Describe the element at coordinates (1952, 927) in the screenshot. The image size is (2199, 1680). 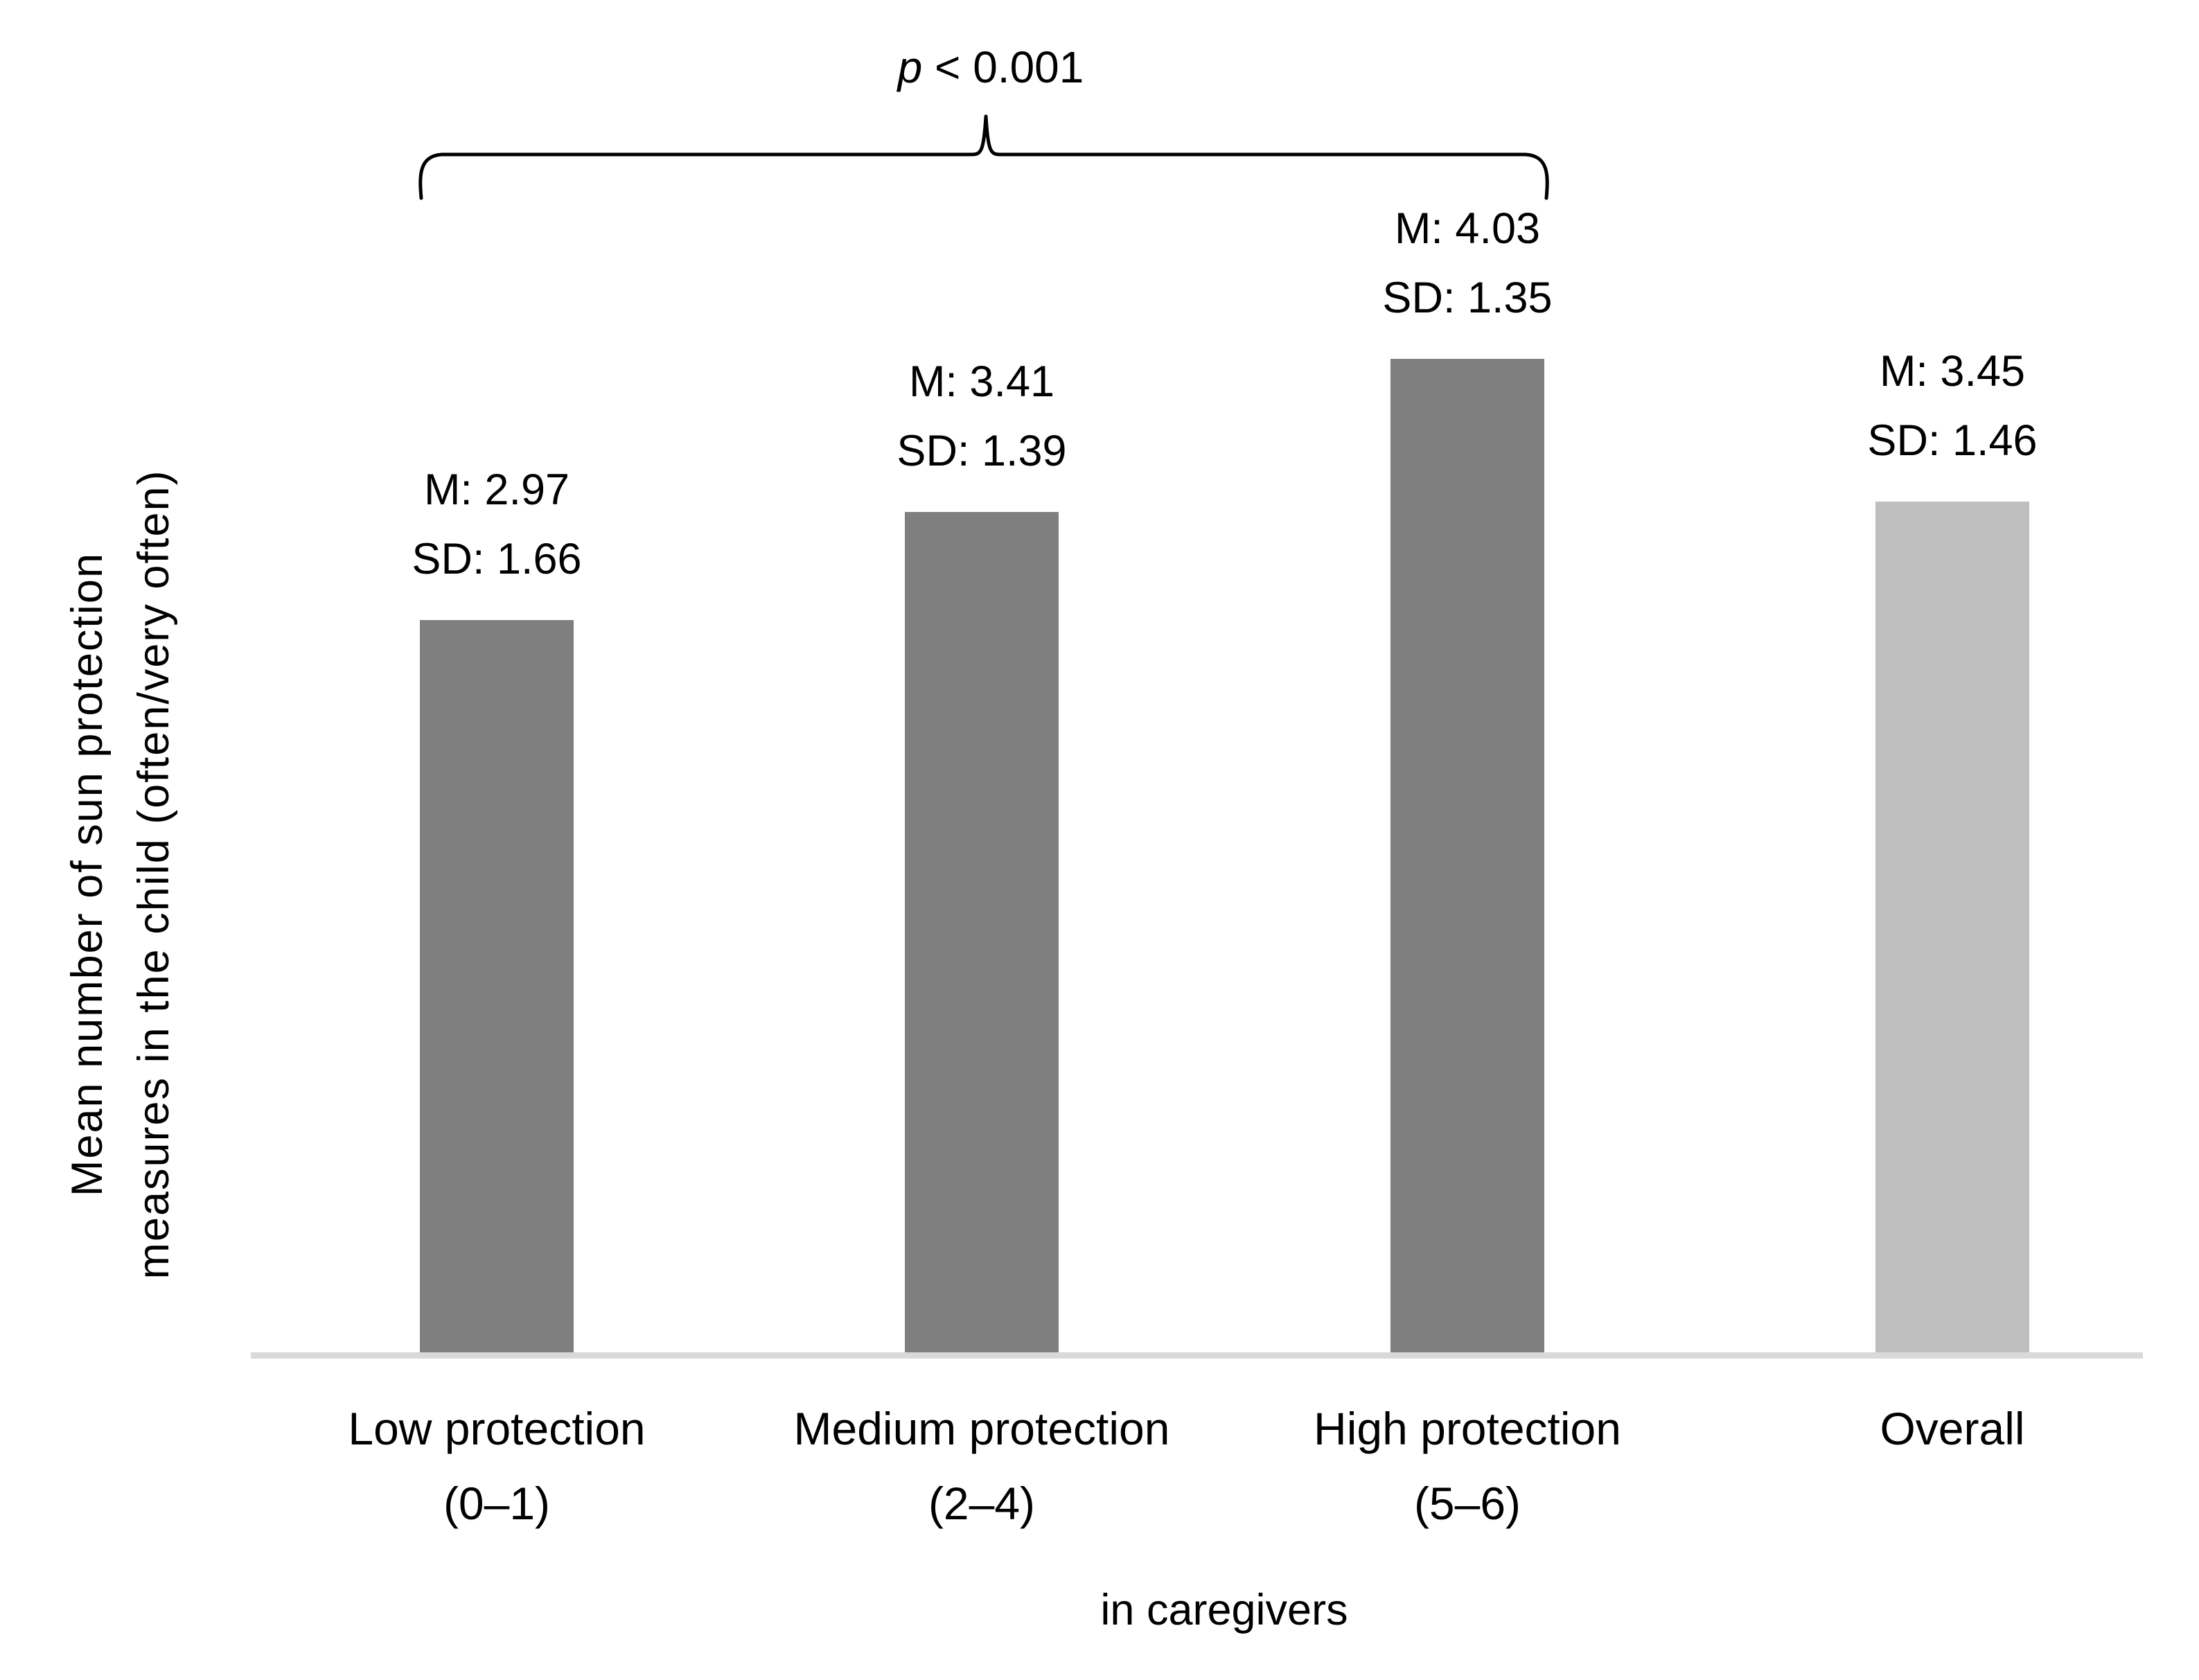
I see `bar-overall` at that location.